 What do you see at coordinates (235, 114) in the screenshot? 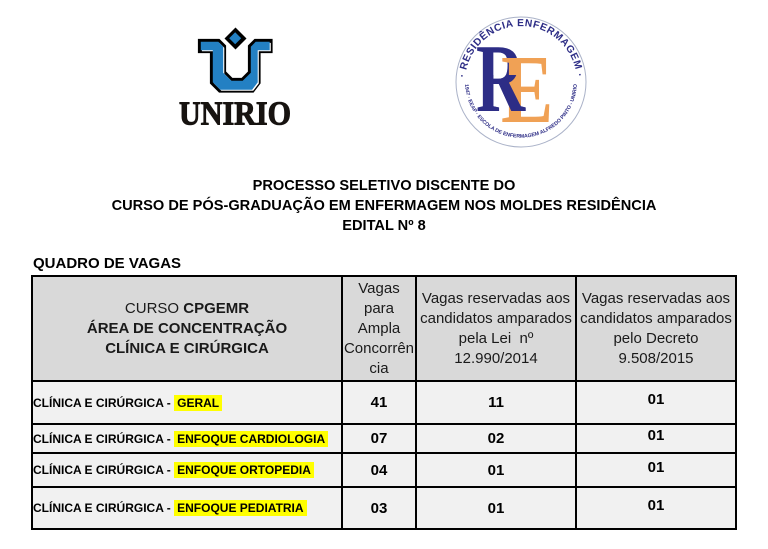
I see `svg-text: UNIRIO` at bounding box center [235, 114].